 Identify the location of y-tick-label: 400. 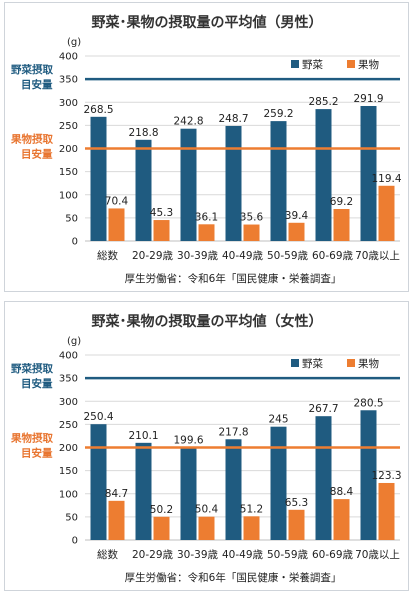
(68, 57).